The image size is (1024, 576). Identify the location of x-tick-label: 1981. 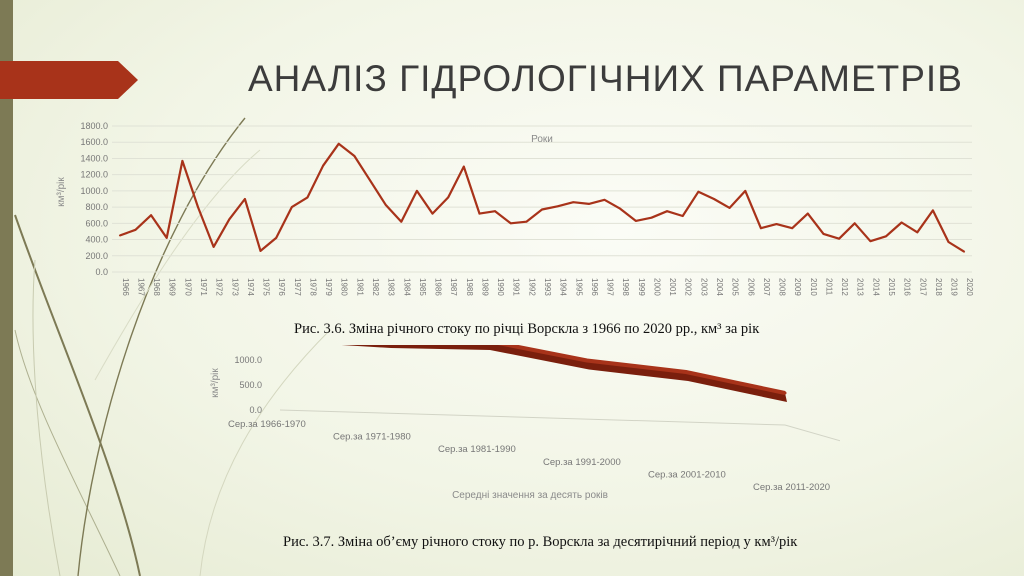
(359, 287).